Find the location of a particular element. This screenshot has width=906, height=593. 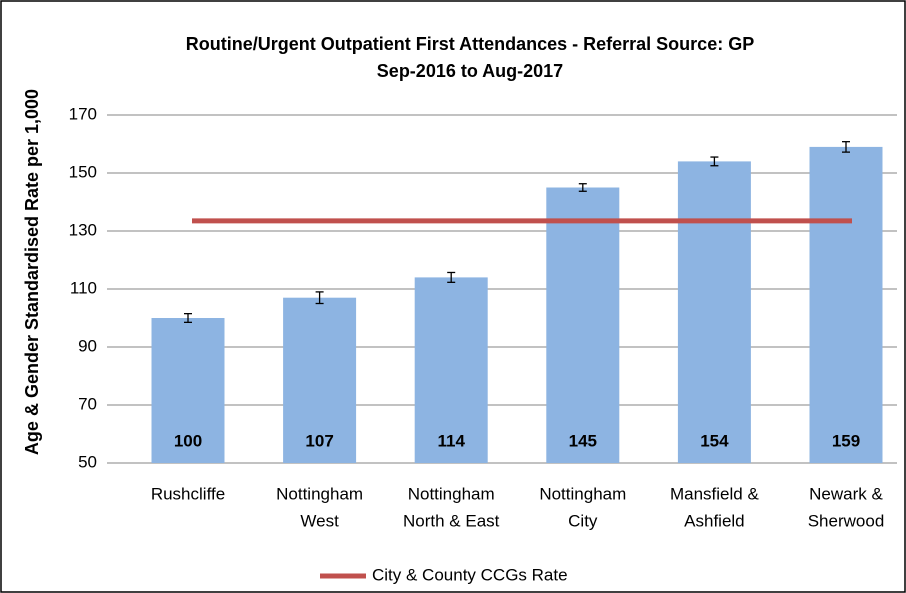

data-label: 100 is located at coordinates (188, 440).